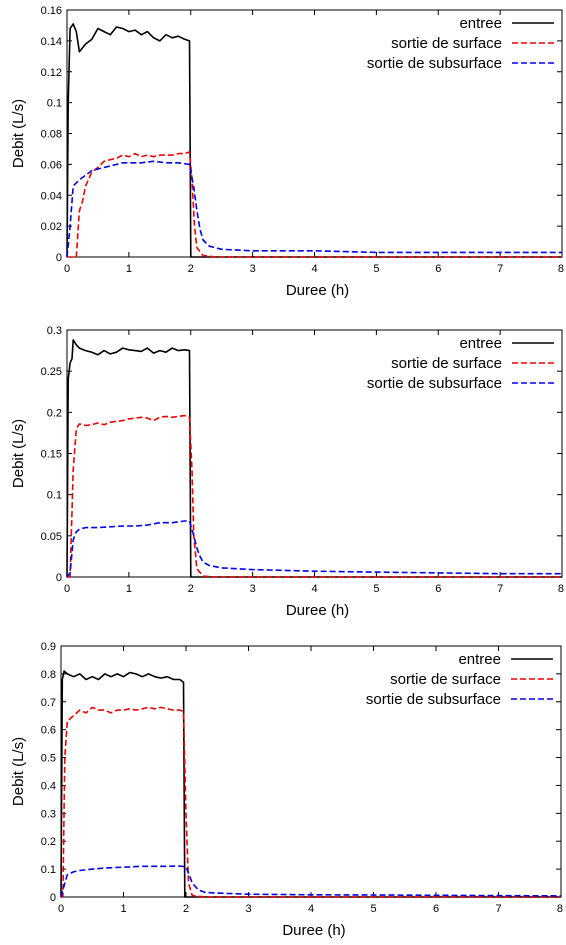  I want to click on chart-2-y-tick-label: 0.25, so click(51, 372).